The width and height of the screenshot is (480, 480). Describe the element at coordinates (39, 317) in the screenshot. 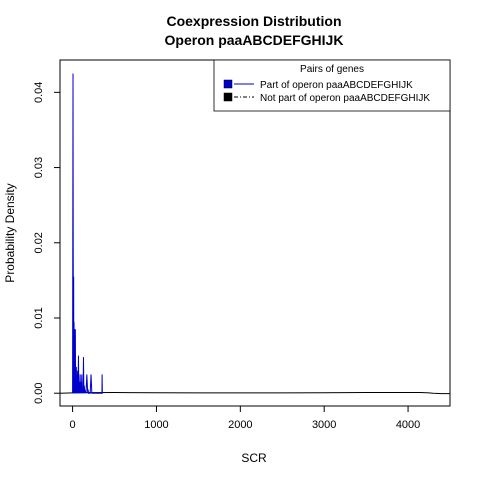

I see `y-tick-label: 0.01` at that location.